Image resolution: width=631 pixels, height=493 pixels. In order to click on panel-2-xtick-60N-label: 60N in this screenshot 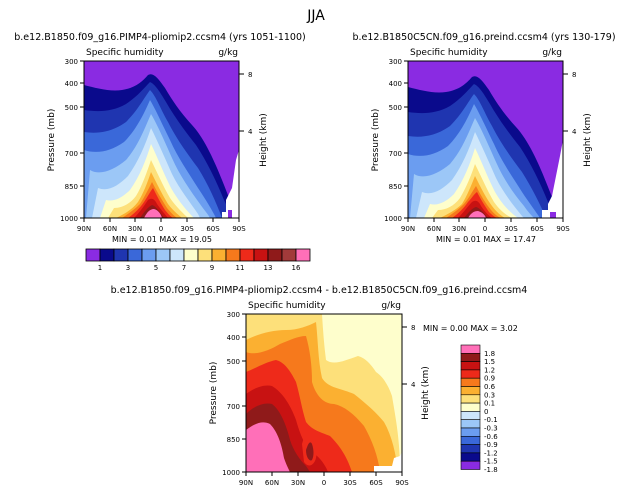, I will do `click(434, 229)`.